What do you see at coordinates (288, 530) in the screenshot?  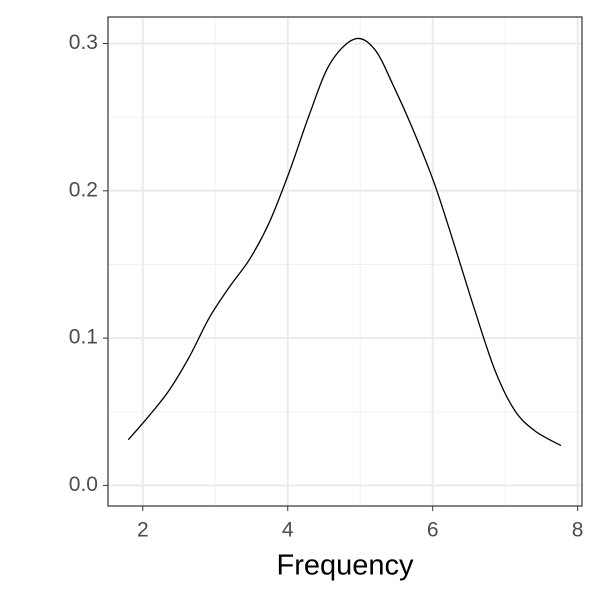 I see `x-tick-label: 4` at bounding box center [288, 530].